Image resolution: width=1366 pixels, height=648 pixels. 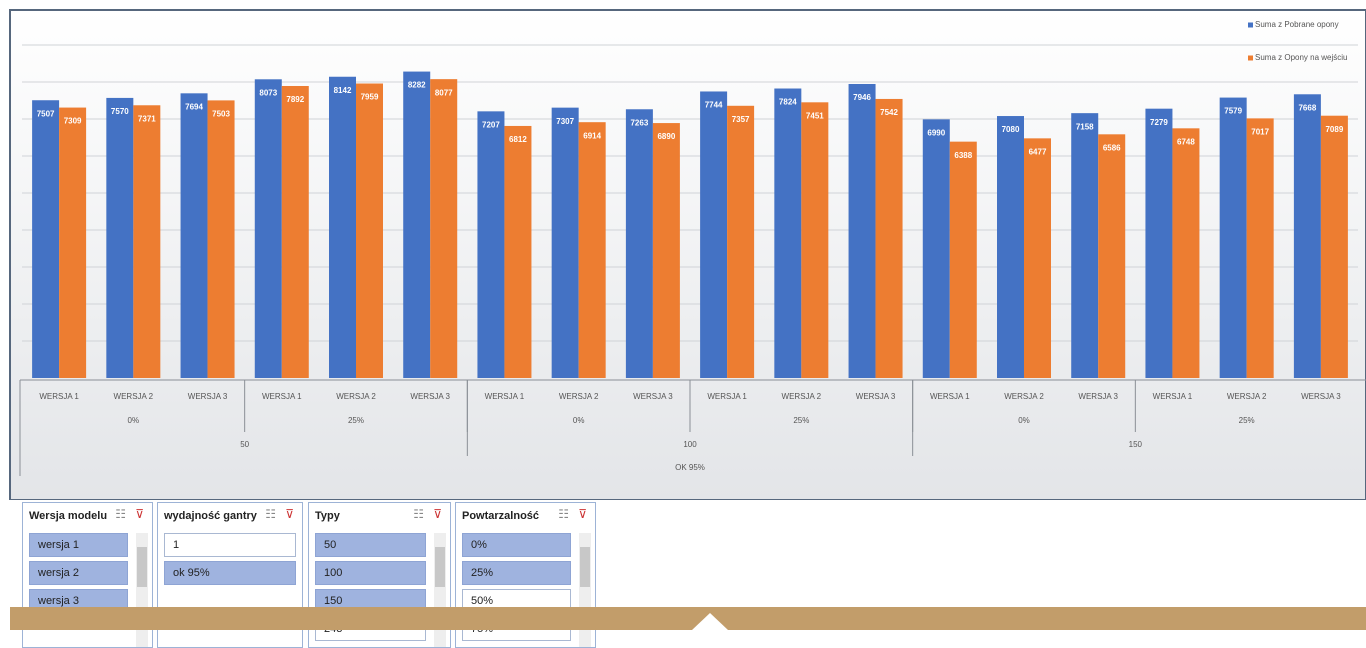 I want to click on data-label: 7824, so click(x=788, y=102).